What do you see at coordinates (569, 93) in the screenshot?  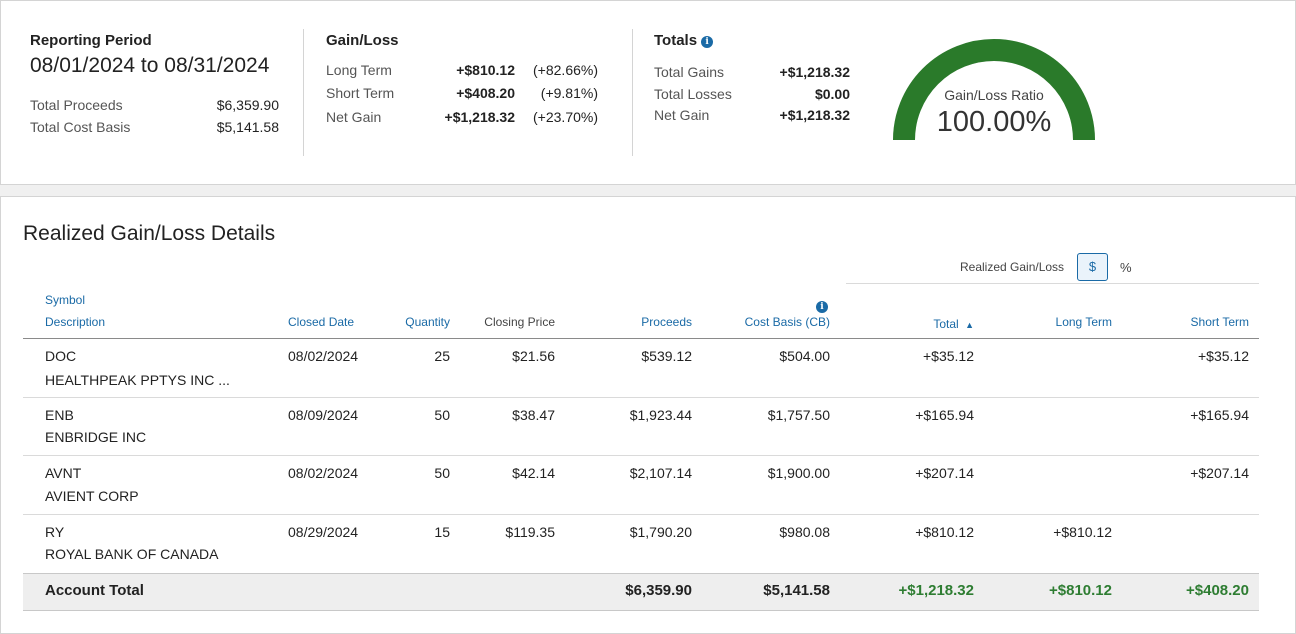 I see `short-term-percent: (+9.81%)` at bounding box center [569, 93].